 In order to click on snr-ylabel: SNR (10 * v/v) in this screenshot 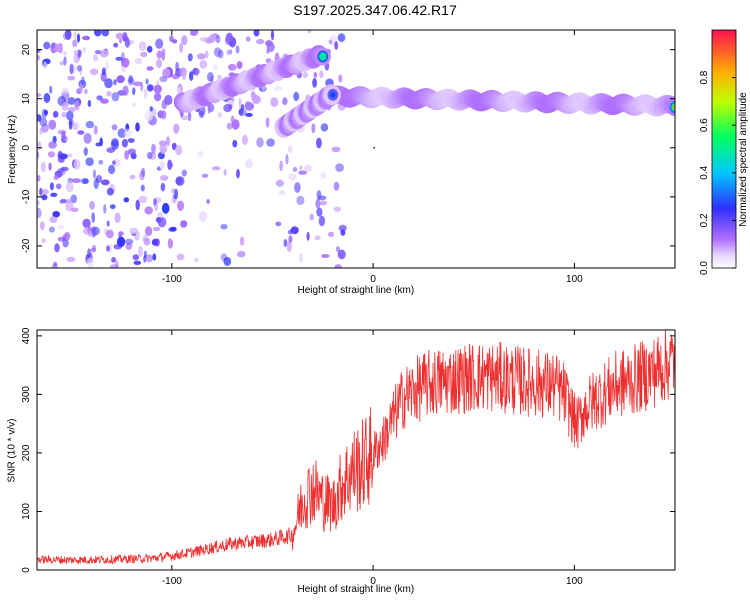, I will do `click(12, 450)`.